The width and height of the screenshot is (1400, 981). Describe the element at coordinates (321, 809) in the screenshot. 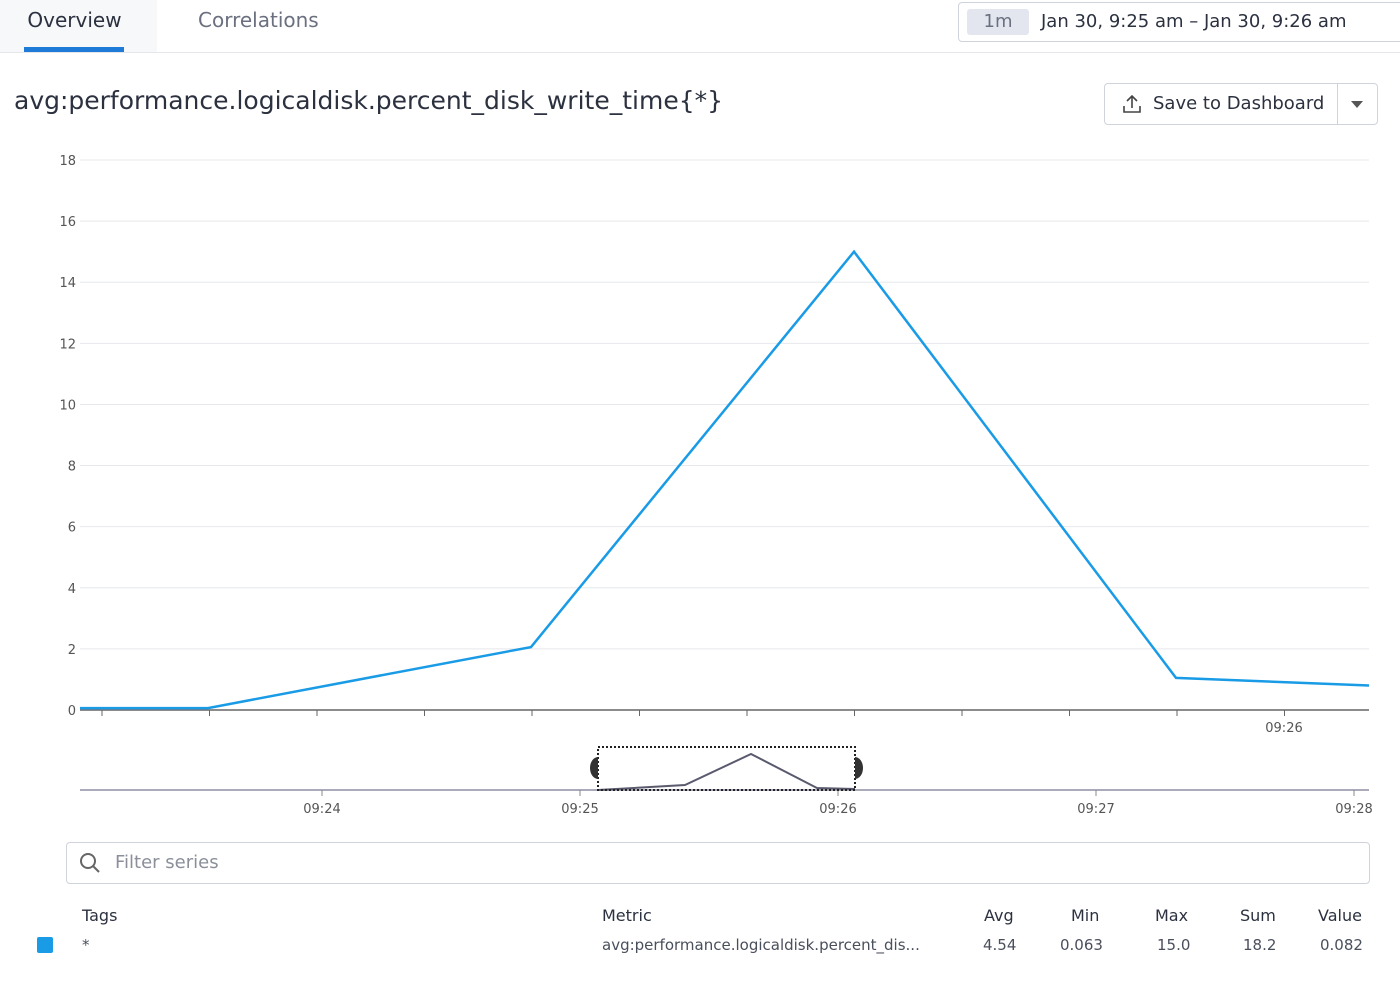

I see `navigator-label: 09:24` at that location.